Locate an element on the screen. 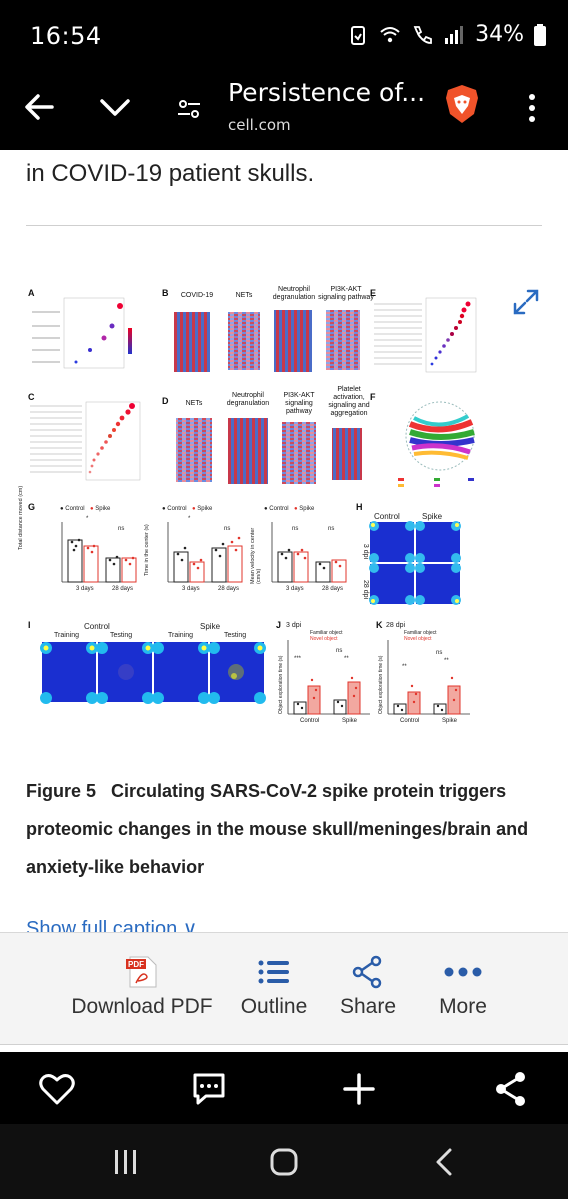  panel-label-k: K is located at coordinates (379, 625).